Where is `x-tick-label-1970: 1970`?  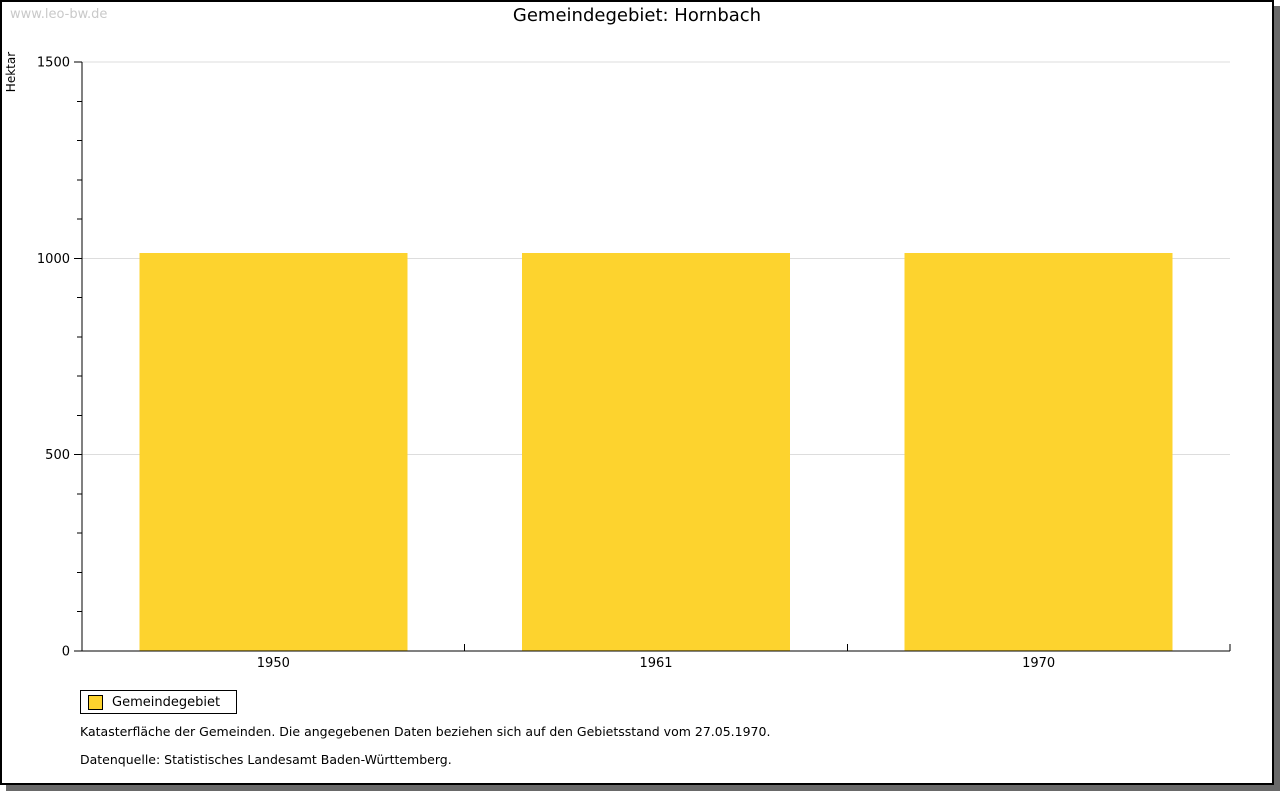
x-tick-label-1970: 1970 is located at coordinates (1038, 663).